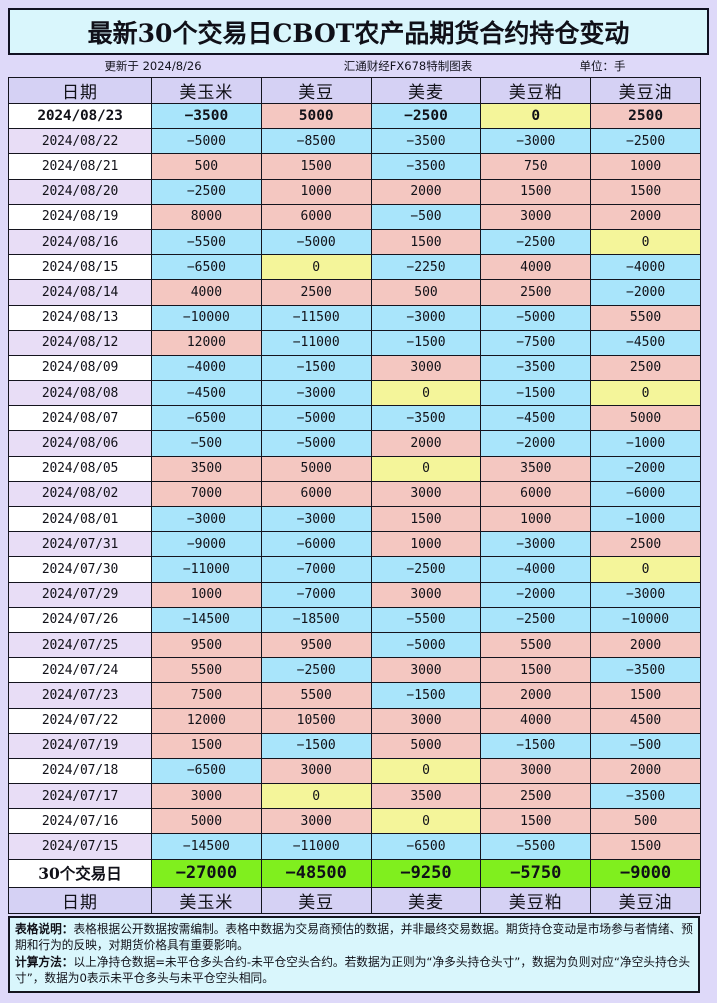  I want to click on table-row: 2024/07/23 7500 5500 −1500 2000 1500, so click(354, 695).